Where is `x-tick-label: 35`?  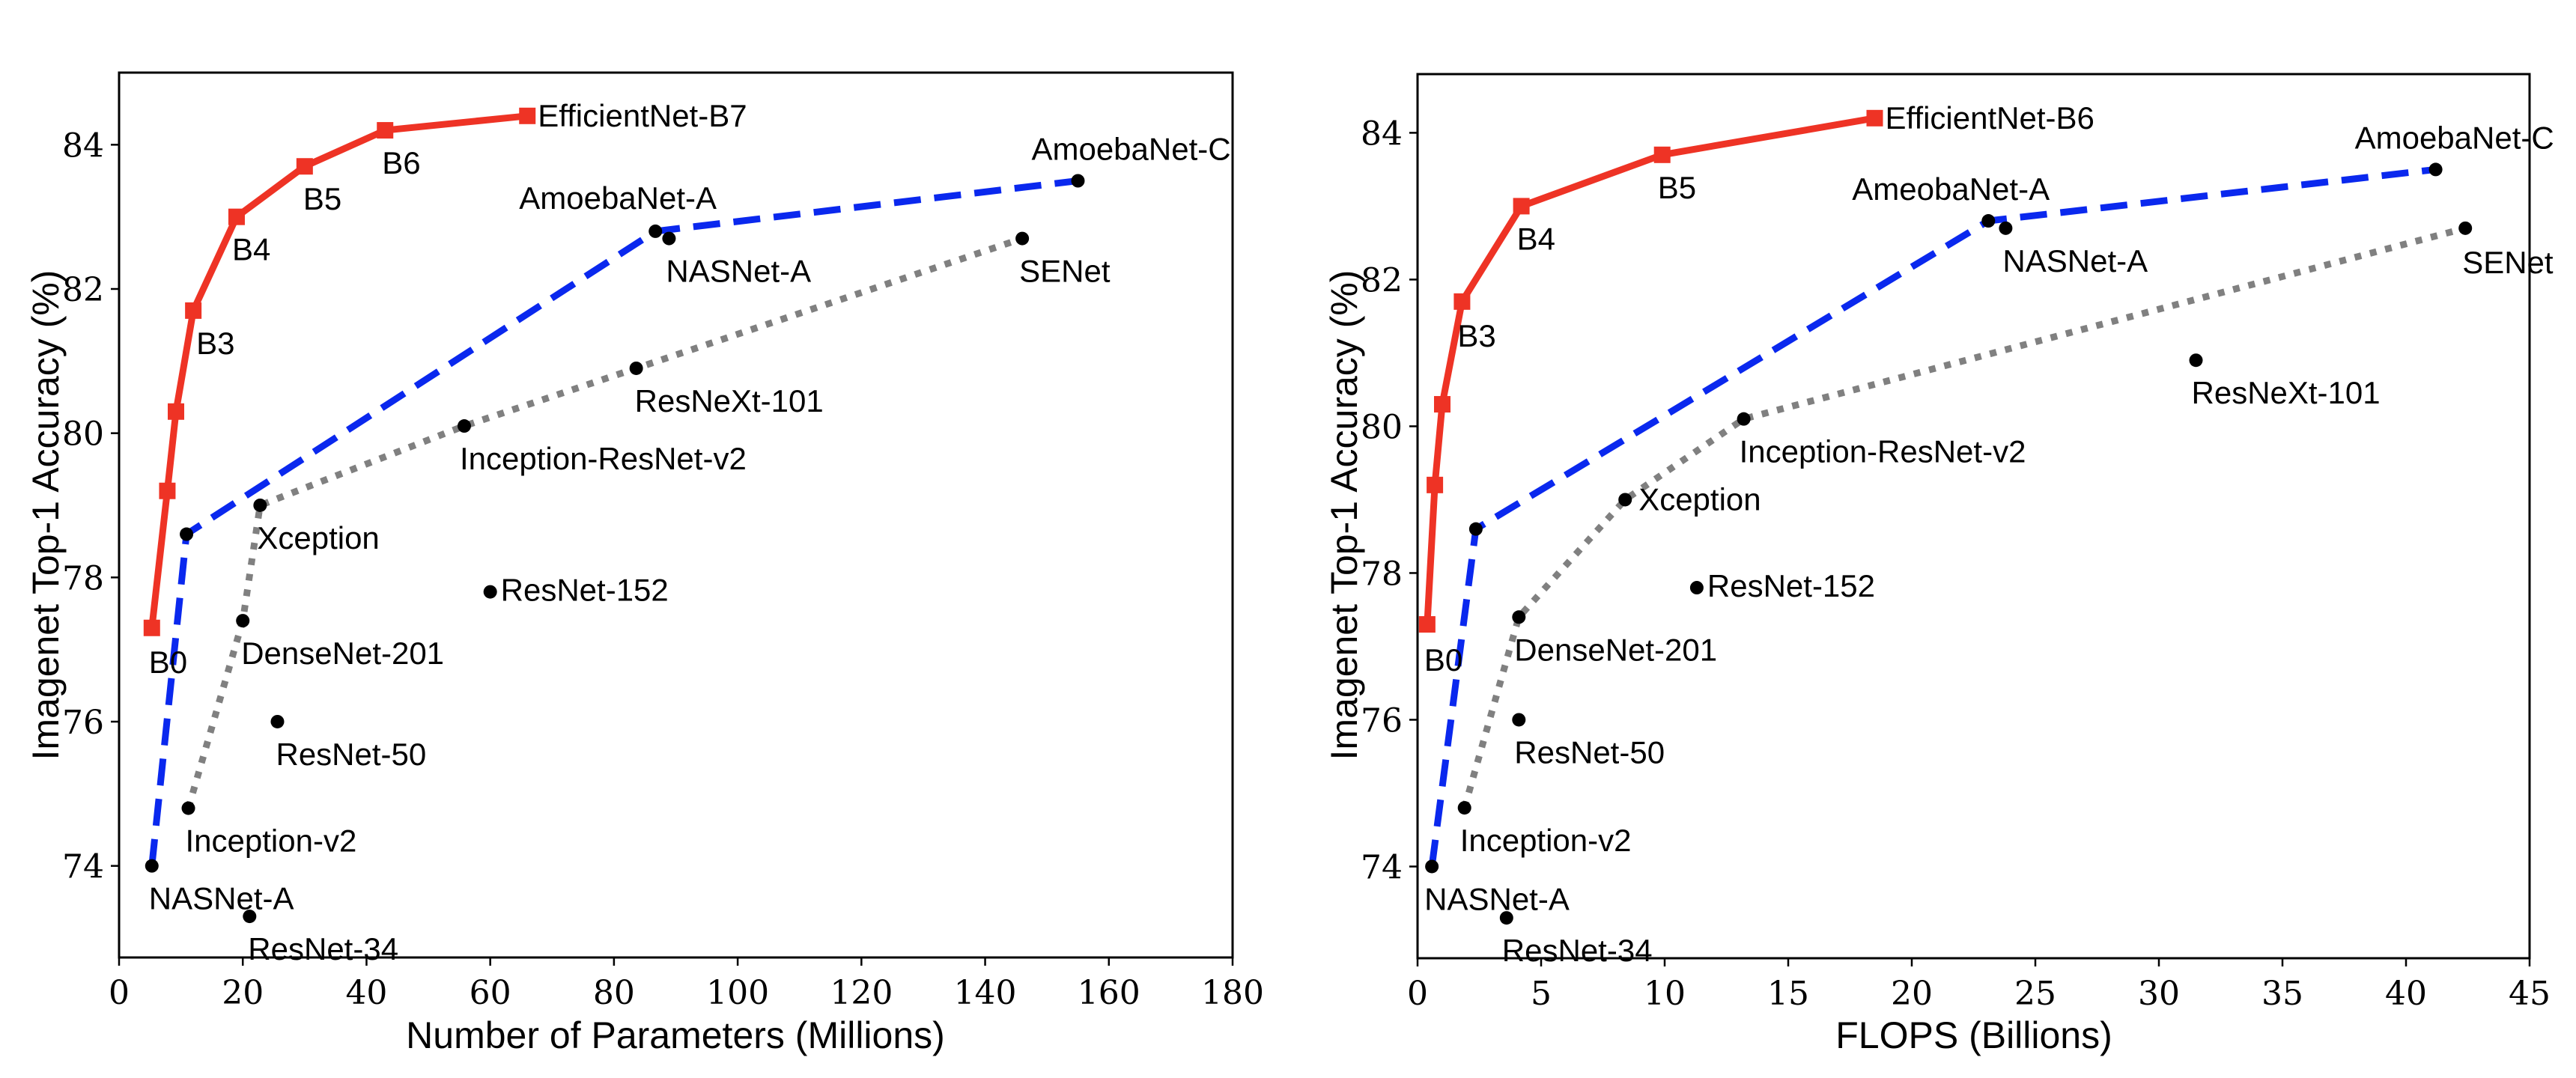
x-tick-label: 35 is located at coordinates (2282, 994).